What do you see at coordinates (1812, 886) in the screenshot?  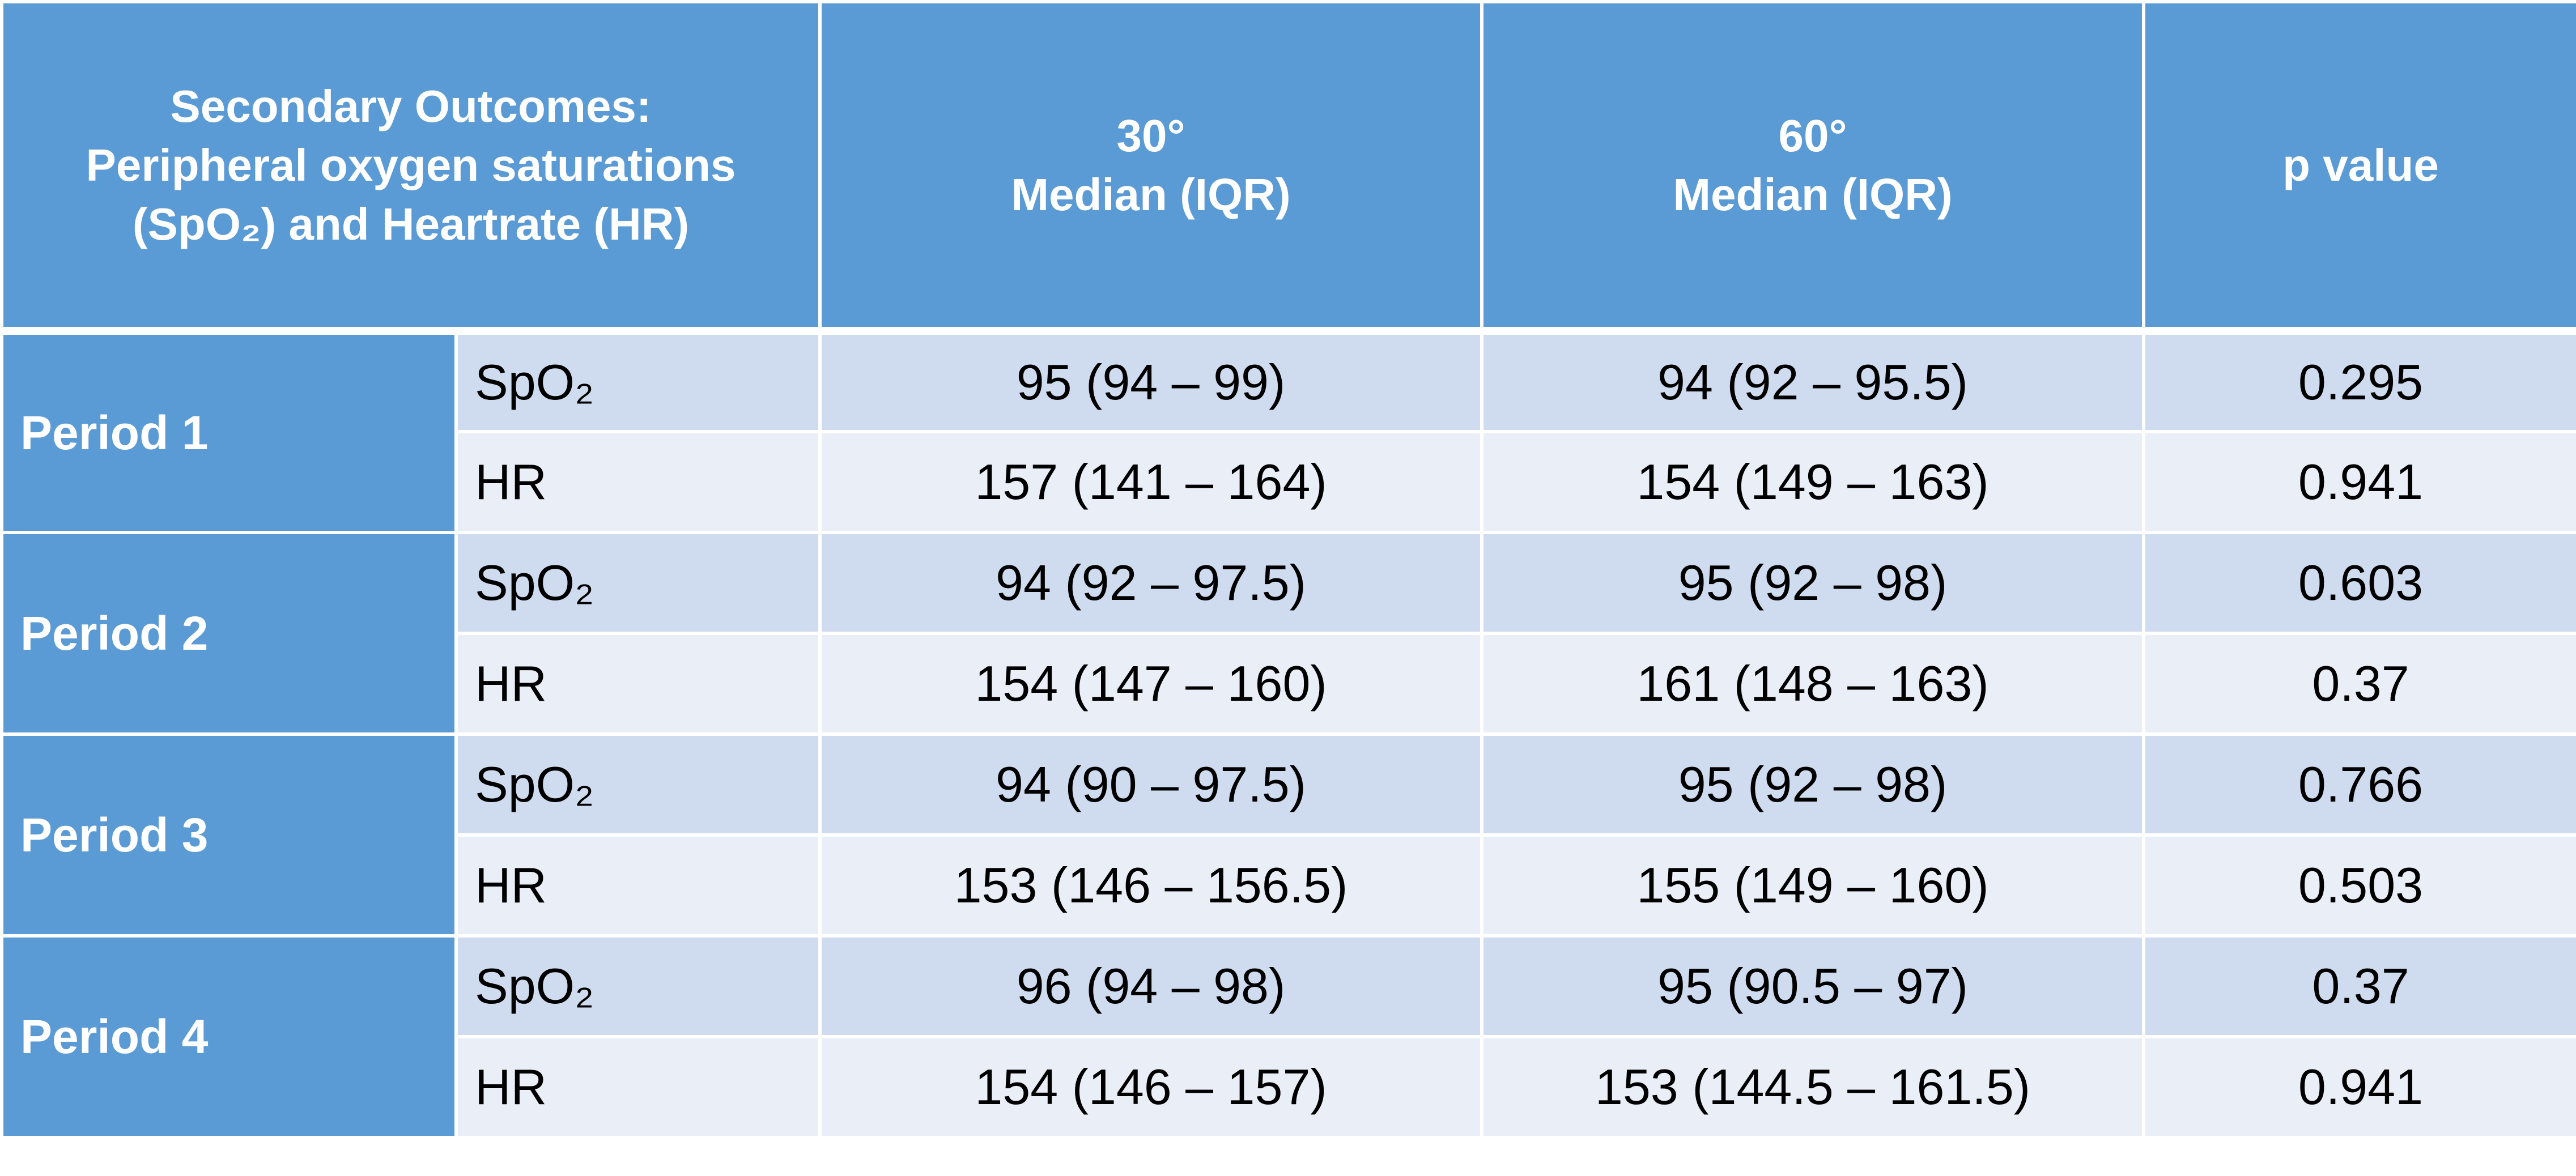 I see `value-cell: 155 (149 – 160)` at bounding box center [1812, 886].